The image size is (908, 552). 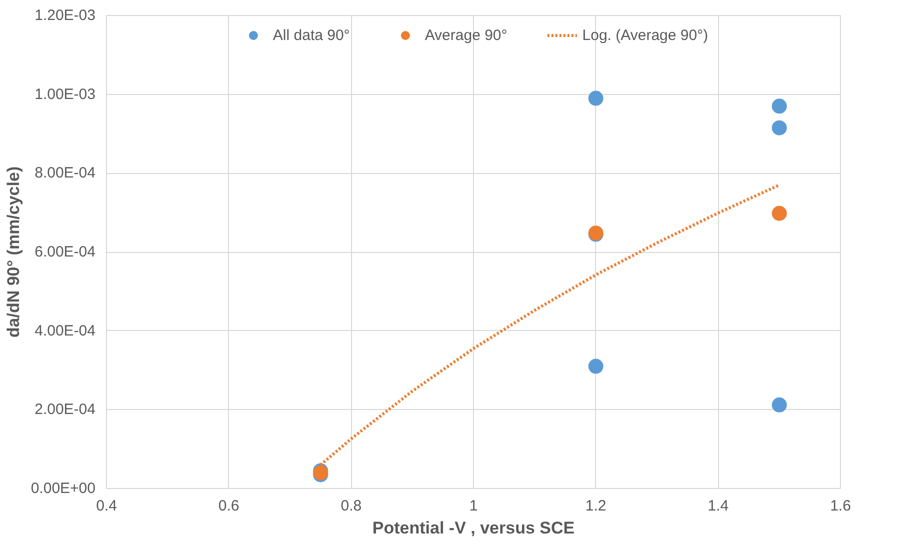 I want to click on x-tick-label: 0.4, so click(x=106, y=506).